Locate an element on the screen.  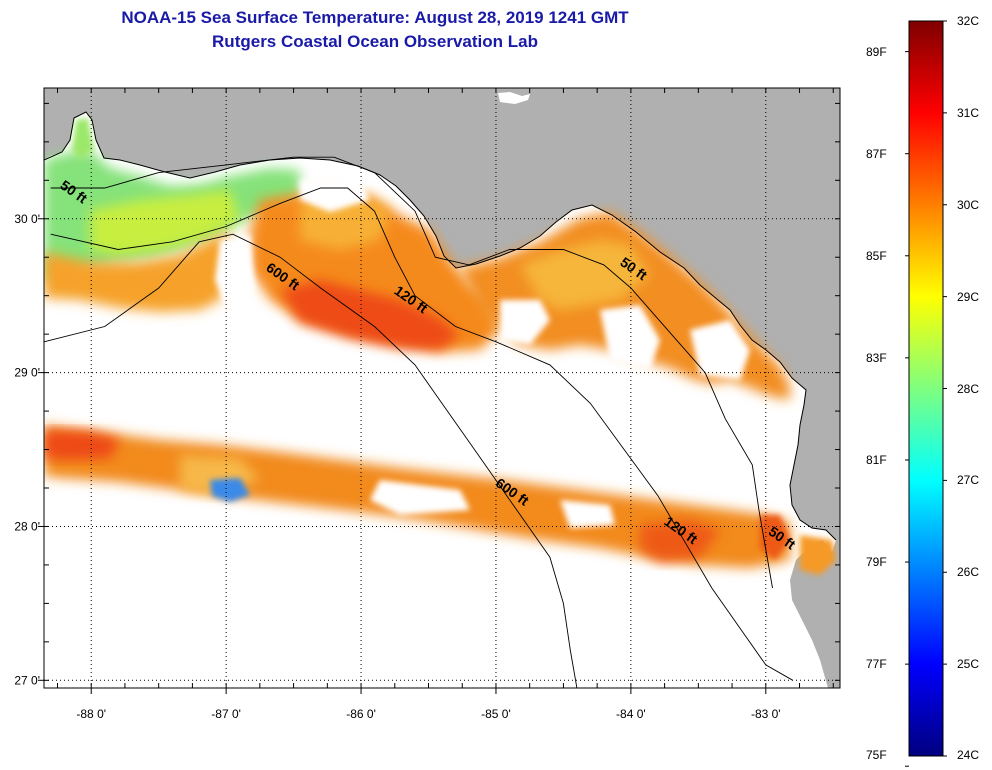
colorbar-label-celsius: 24C is located at coordinates (968, 755).